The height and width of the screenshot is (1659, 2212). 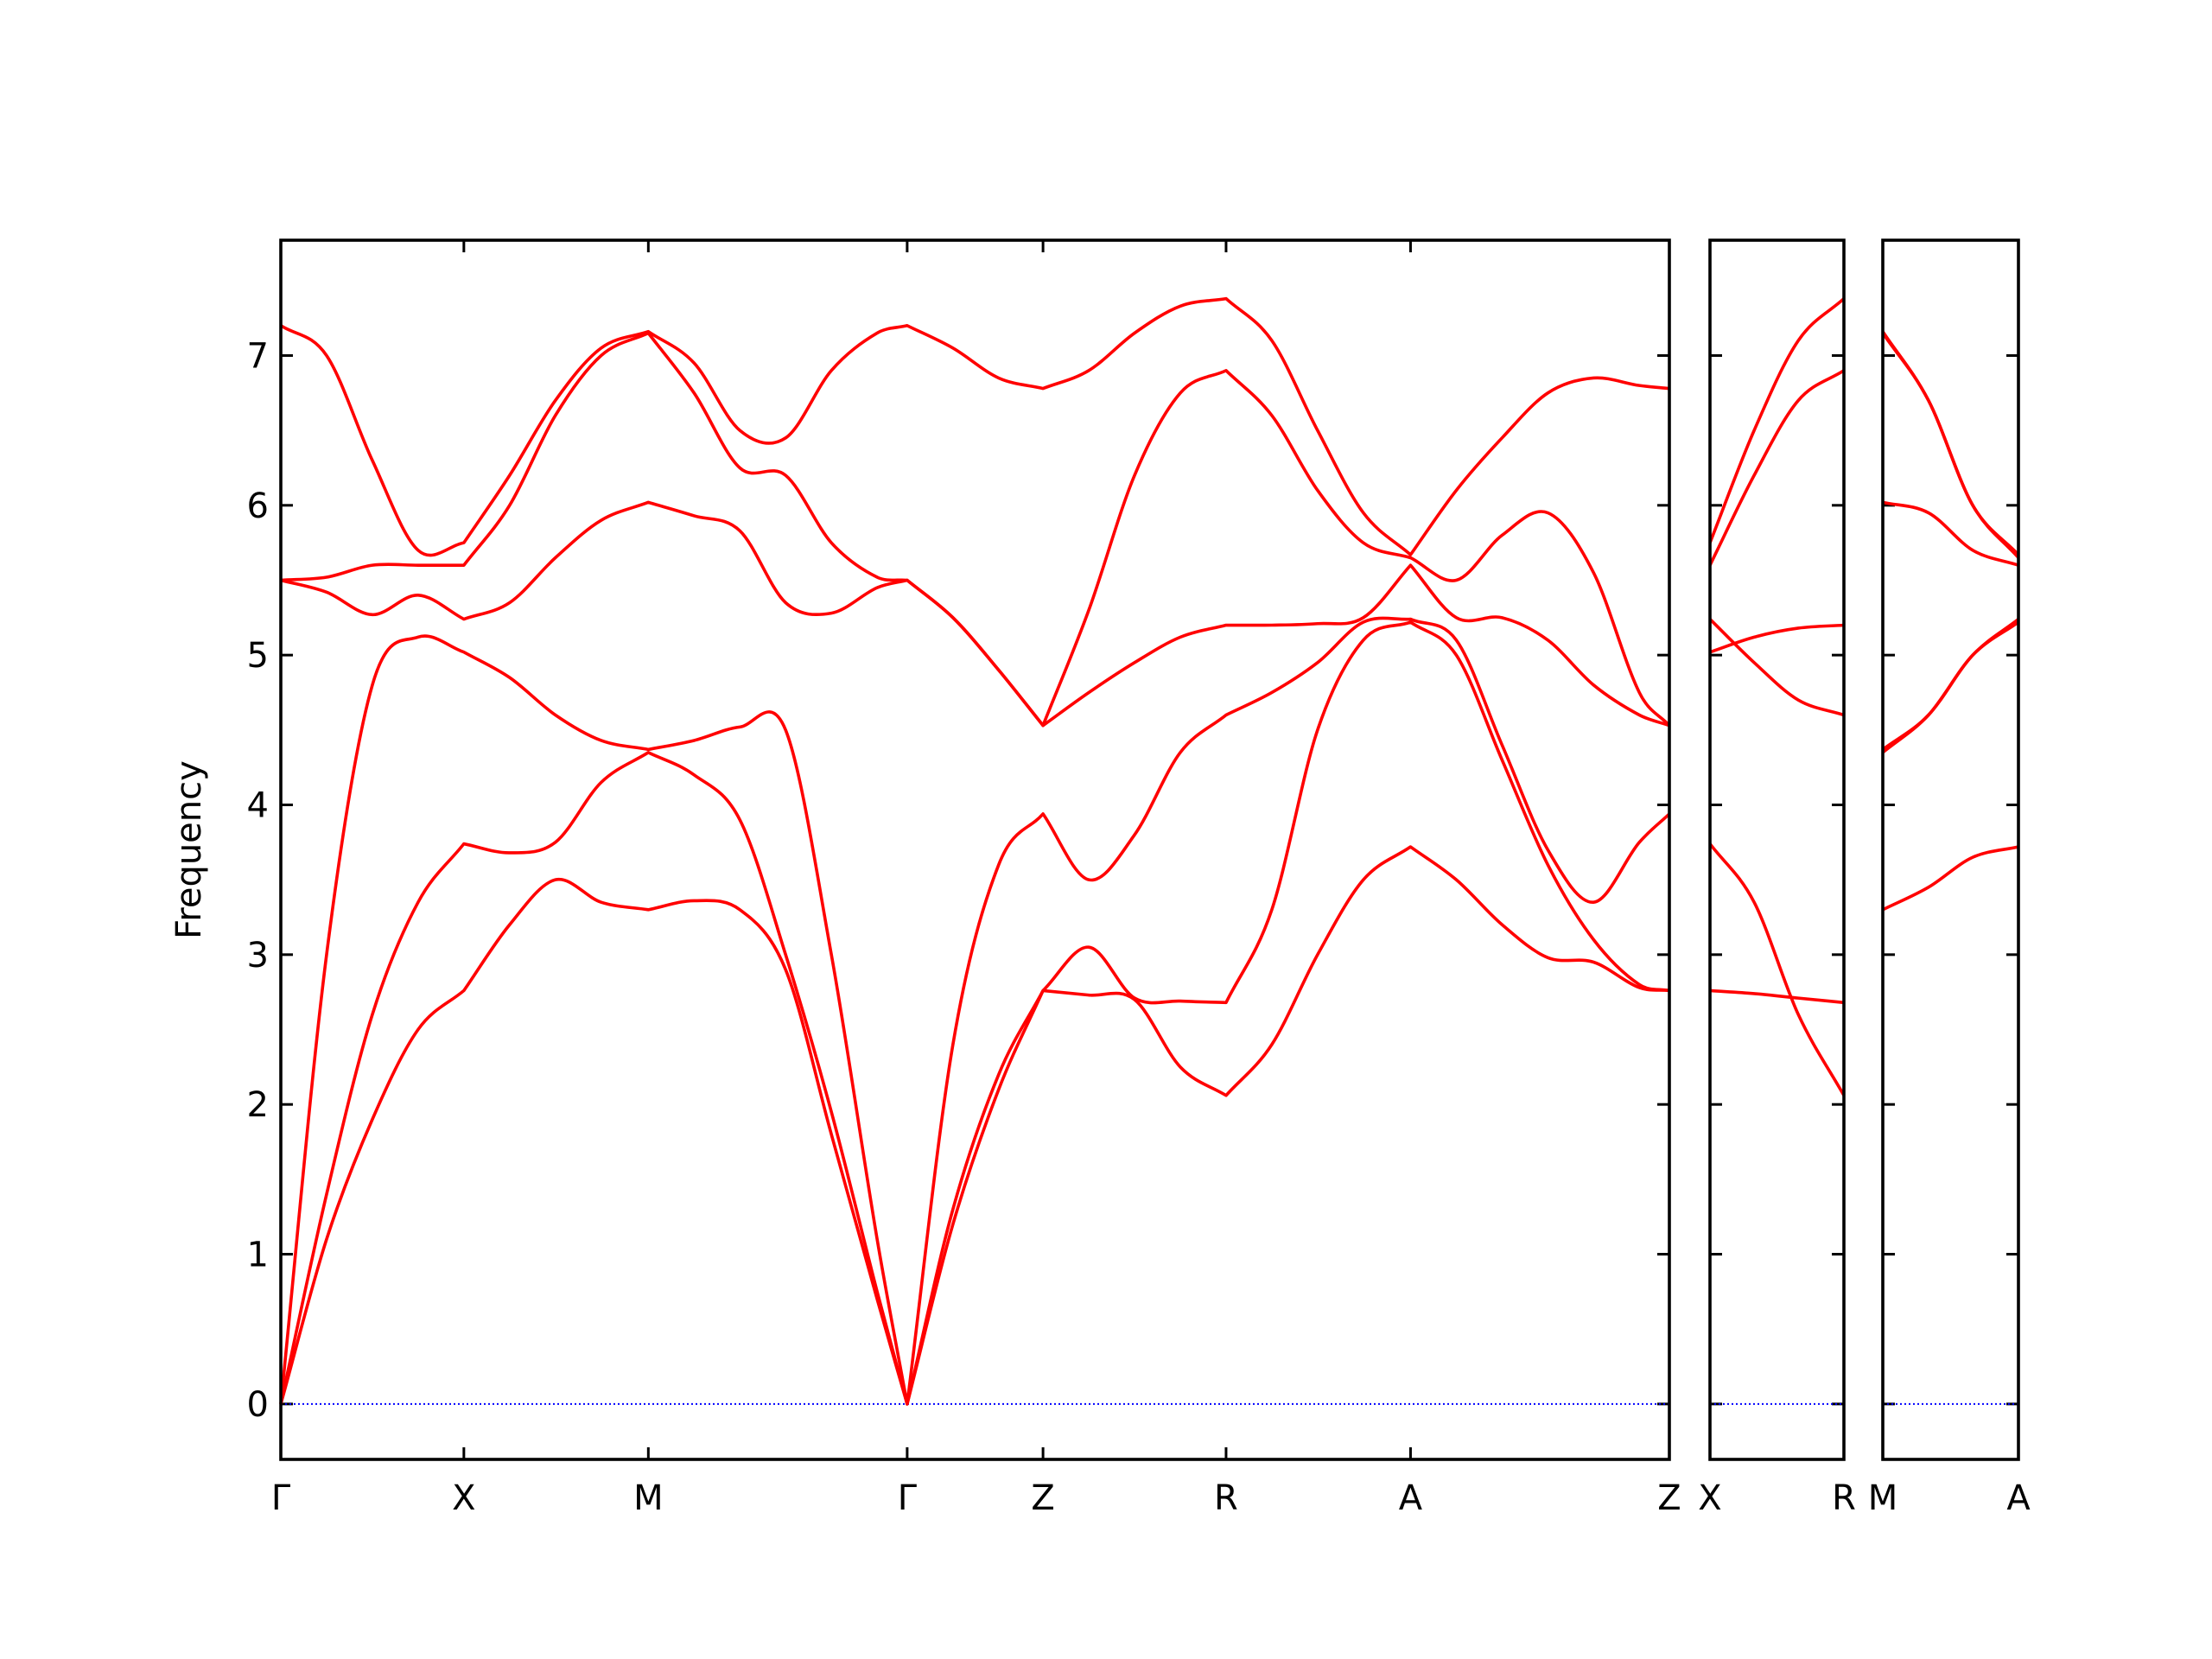 What do you see at coordinates (258, 506) in the screenshot?
I see `y-tick-label: 6` at bounding box center [258, 506].